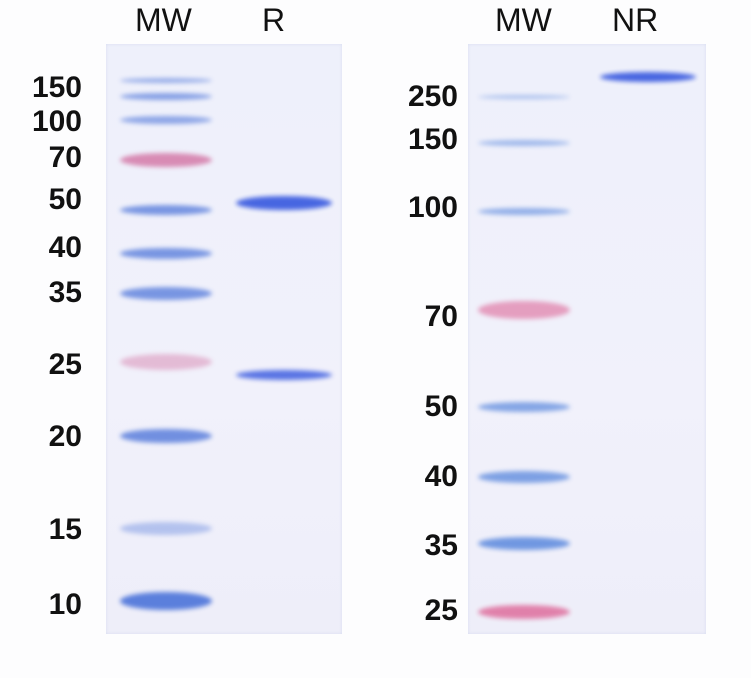 Image resolution: width=751 pixels, height=678 pixels. Describe the element at coordinates (441, 316) in the screenshot. I see `mw-label-right: 70` at that location.